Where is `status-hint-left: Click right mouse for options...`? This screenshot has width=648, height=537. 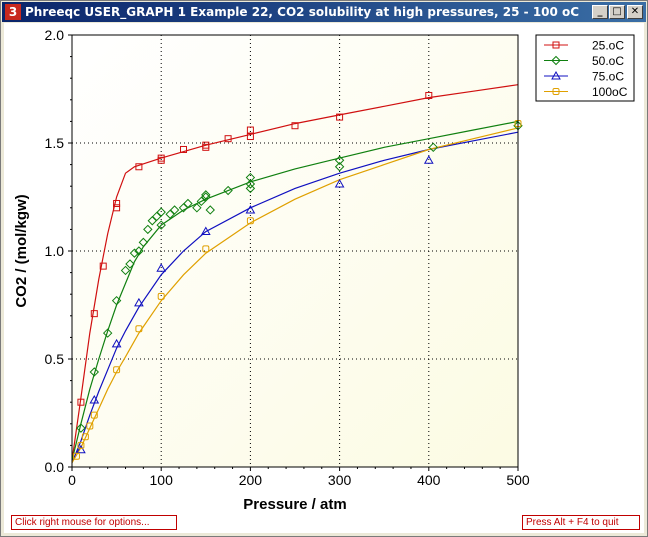
status-hint-left: Click right mouse for options... is located at coordinates (94, 522).